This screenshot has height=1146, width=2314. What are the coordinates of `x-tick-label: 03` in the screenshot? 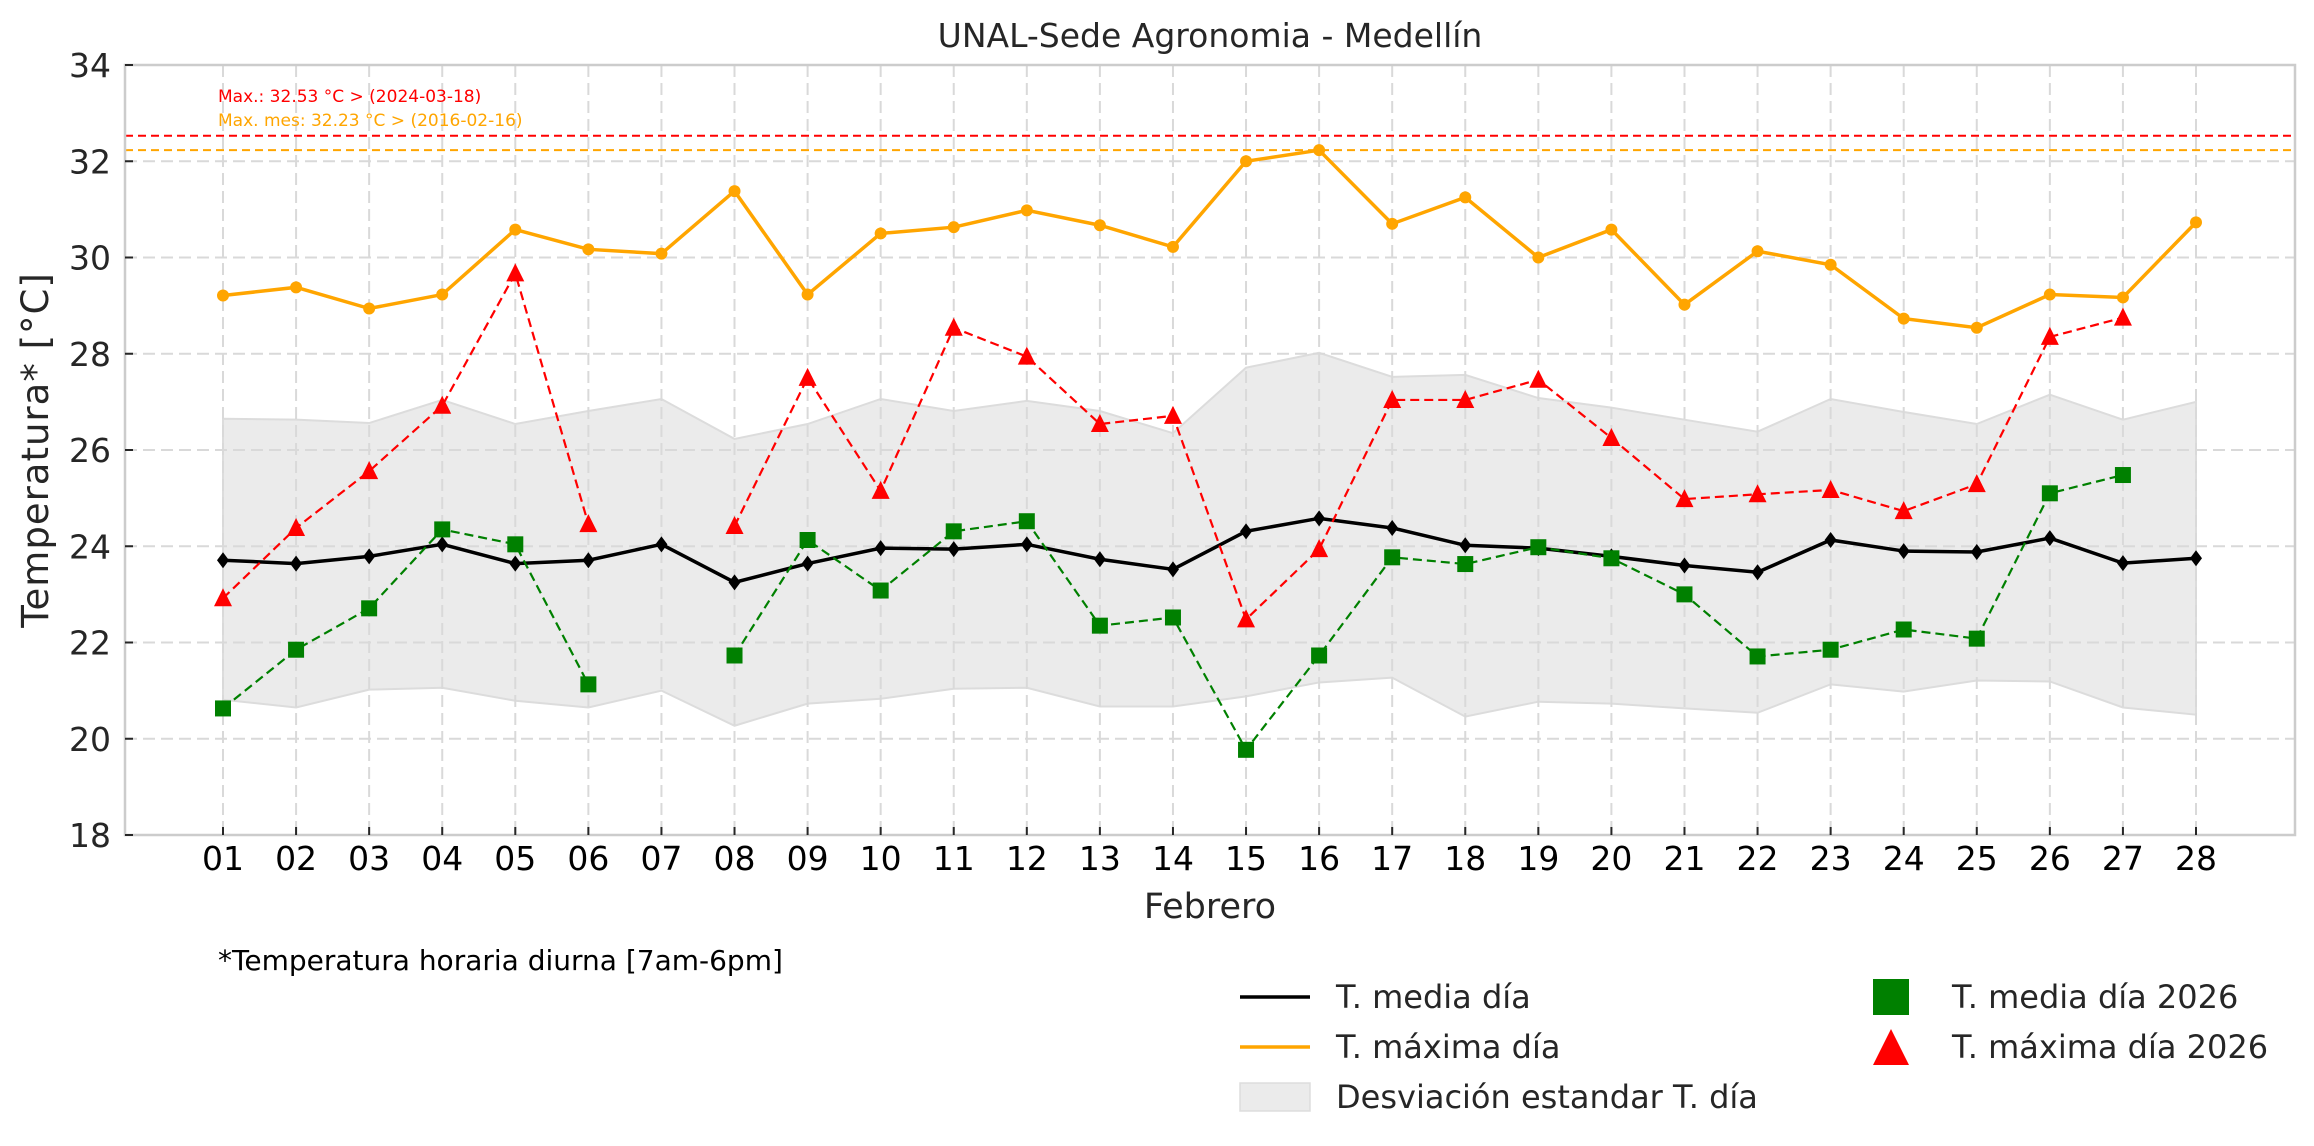 It's located at (369, 858).